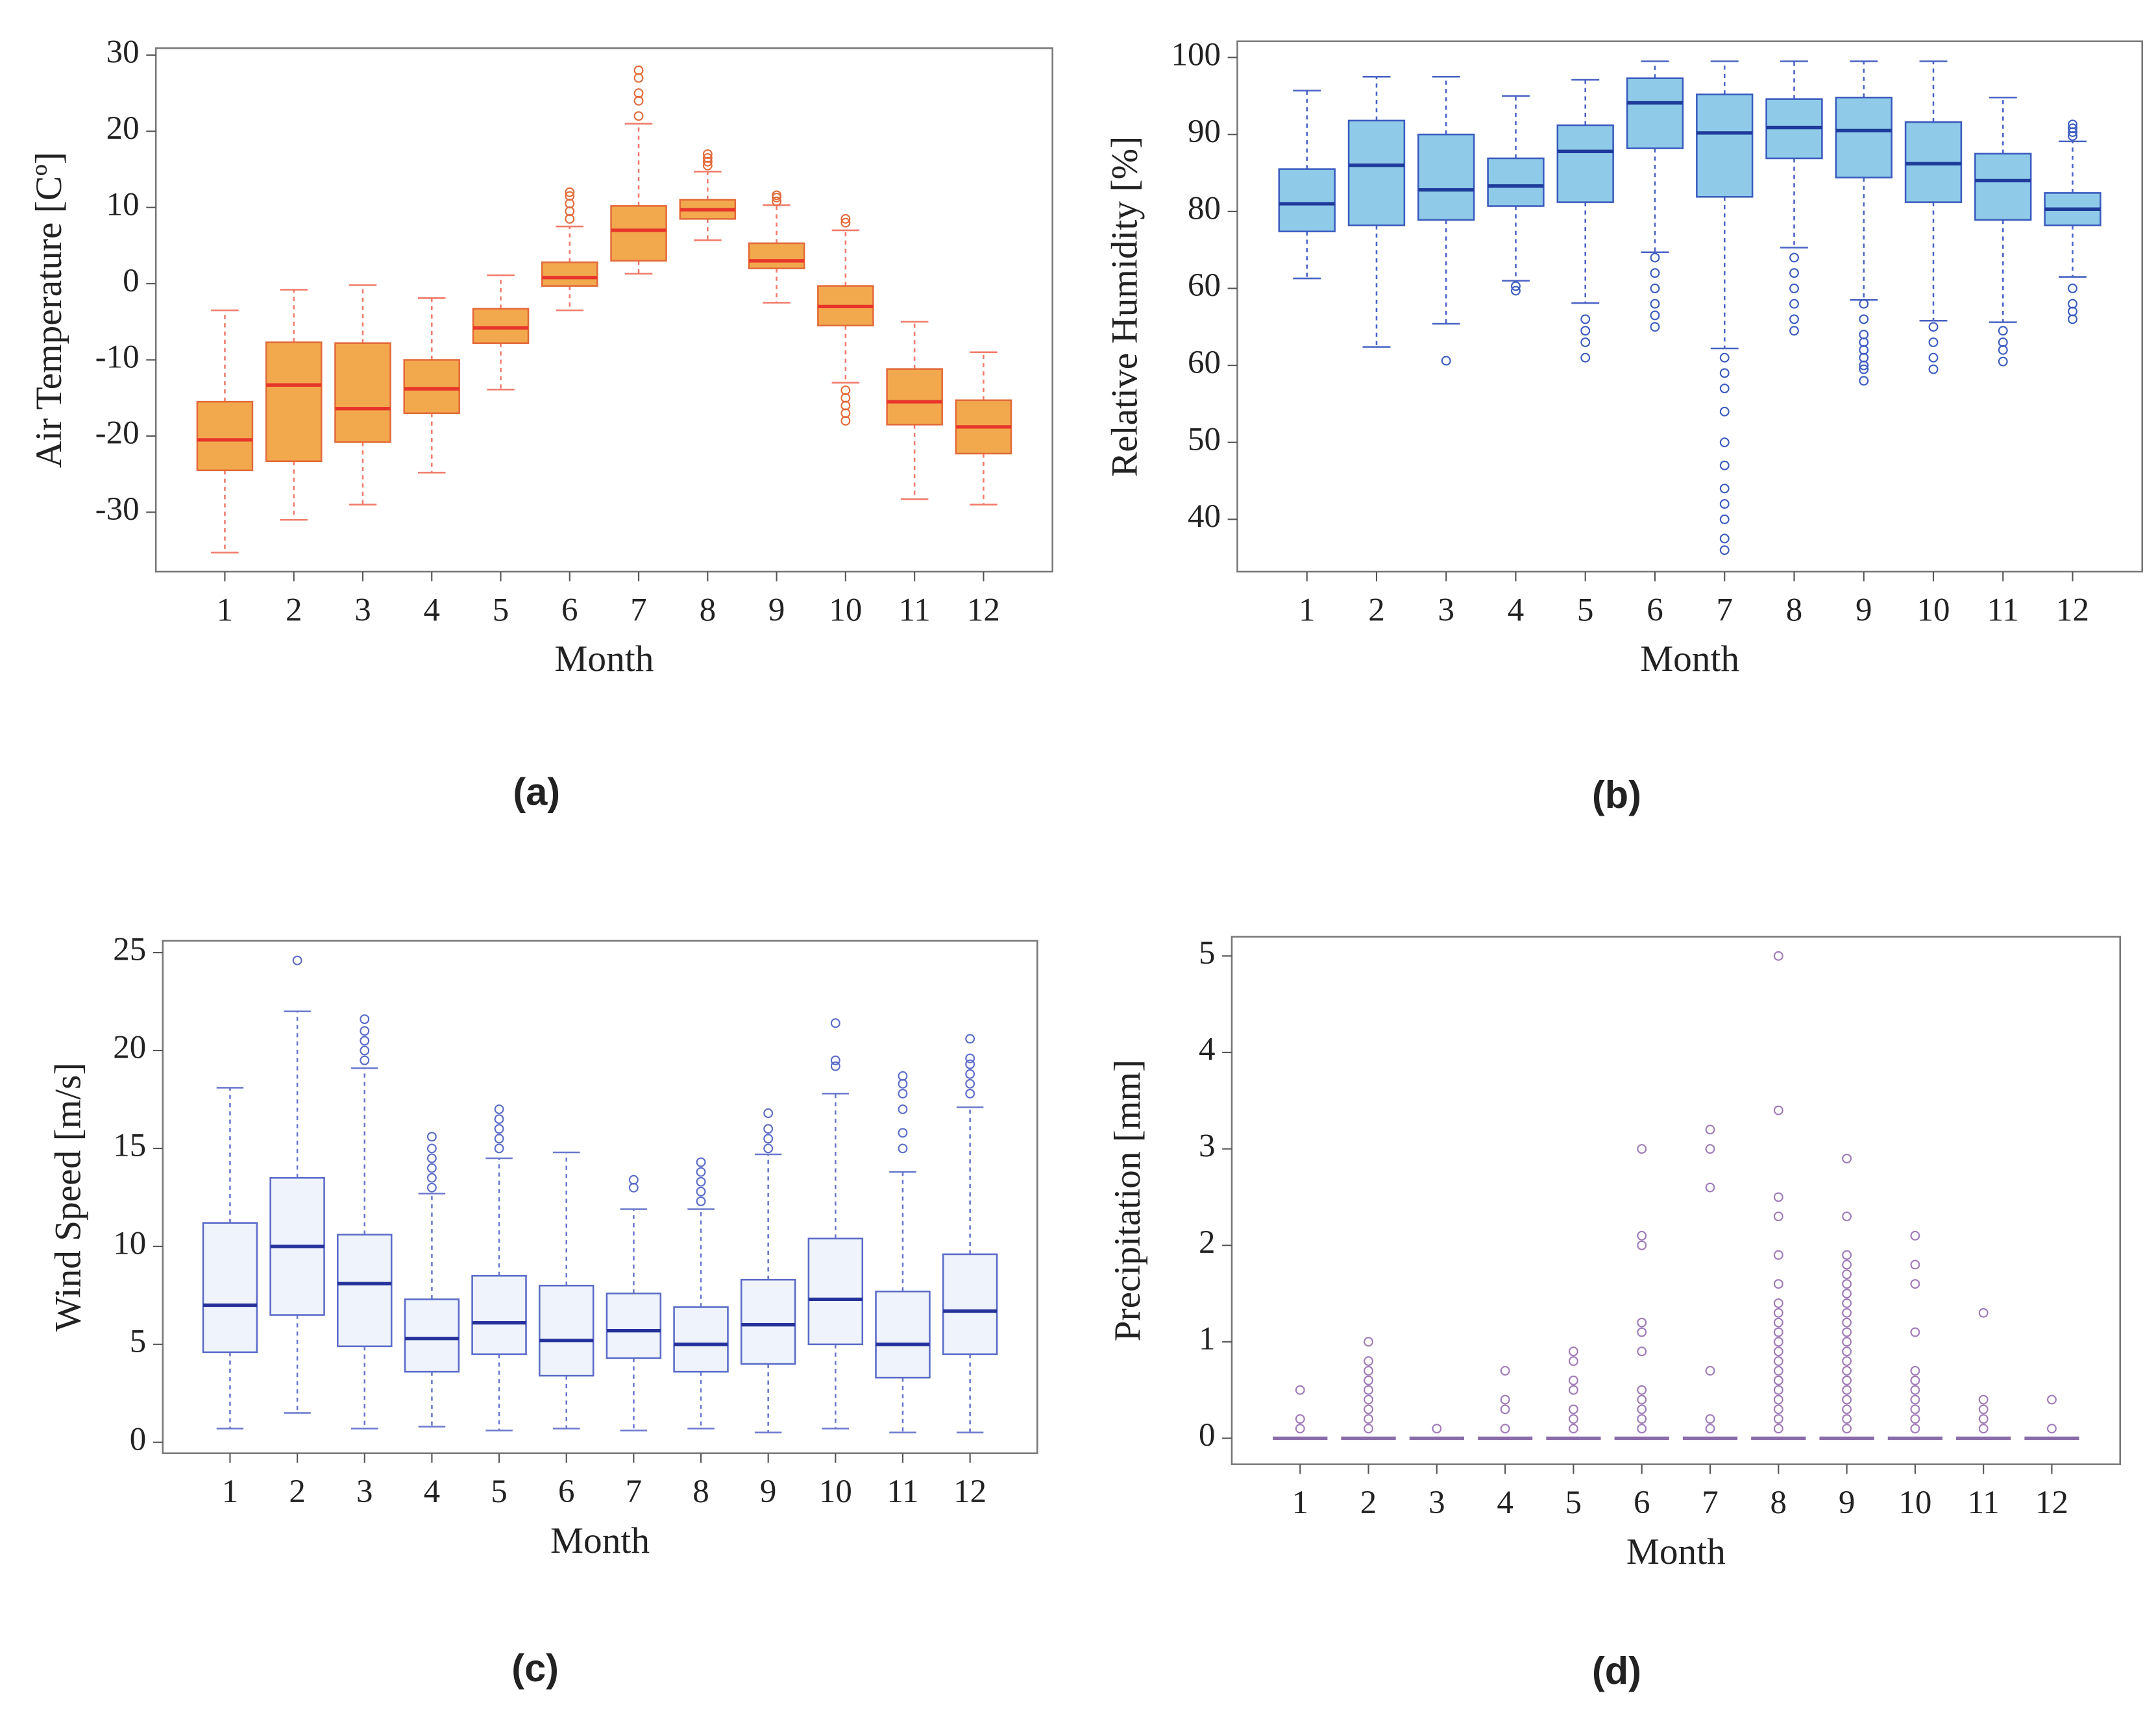 This screenshot has height=1715, width=2156. What do you see at coordinates (1446, 610) in the screenshot?
I see `x-tick-label: 3` at bounding box center [1446, 610].